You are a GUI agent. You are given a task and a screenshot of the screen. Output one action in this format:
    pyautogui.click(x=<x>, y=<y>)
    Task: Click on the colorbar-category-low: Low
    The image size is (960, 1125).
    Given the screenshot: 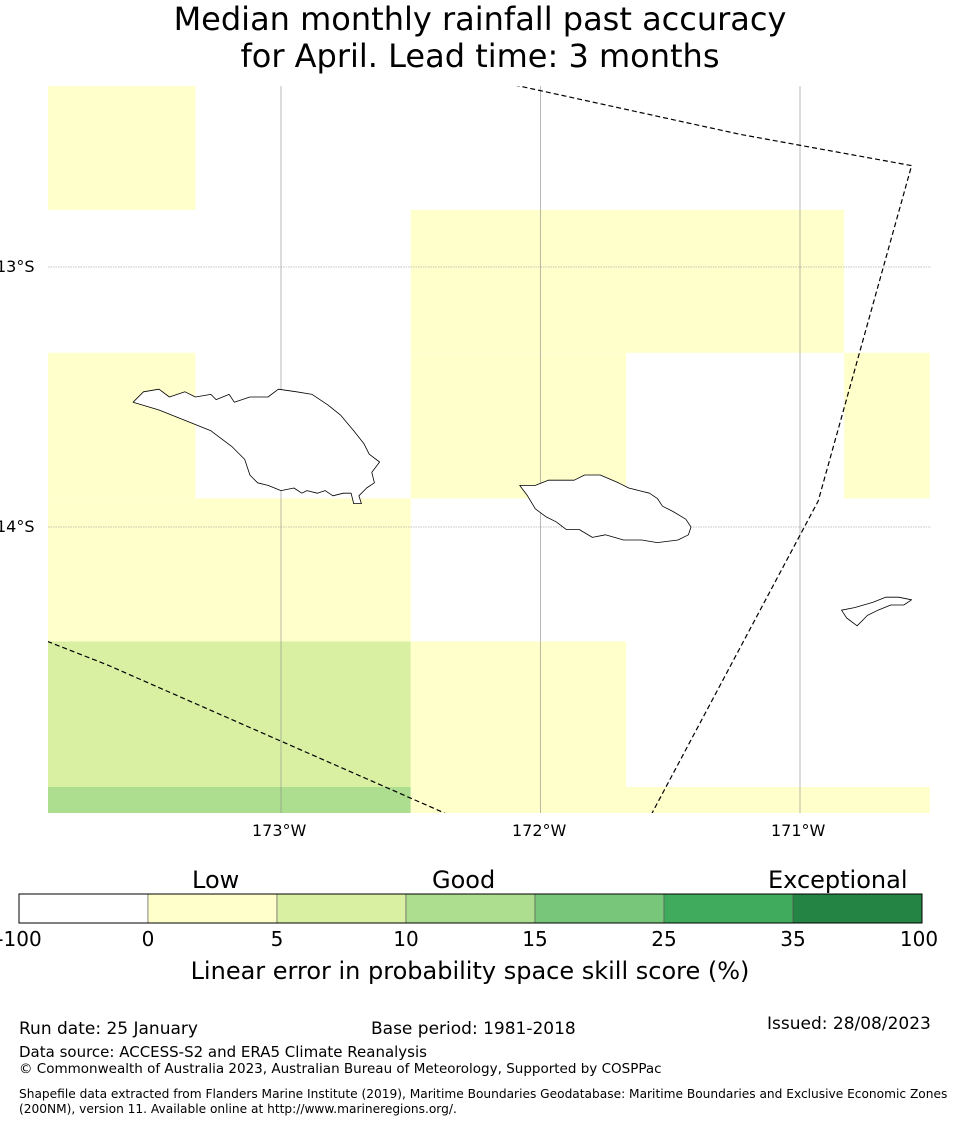 What is the action you would take?
    pyautogui.click(x=216, y=880)
    